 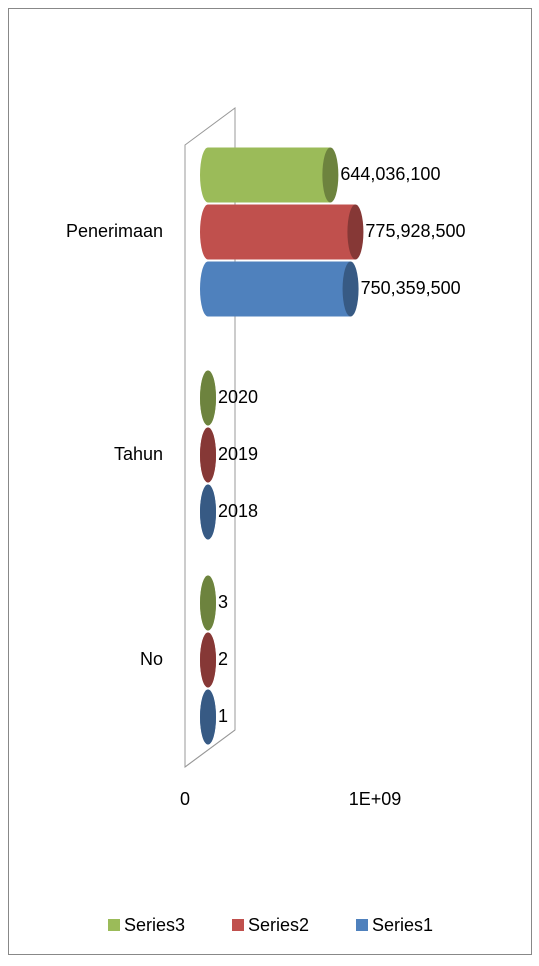 What do you see at coordinates (238, 454) in the screenshot?
I see `data-label: 2019` at bounding box center [238, 454].